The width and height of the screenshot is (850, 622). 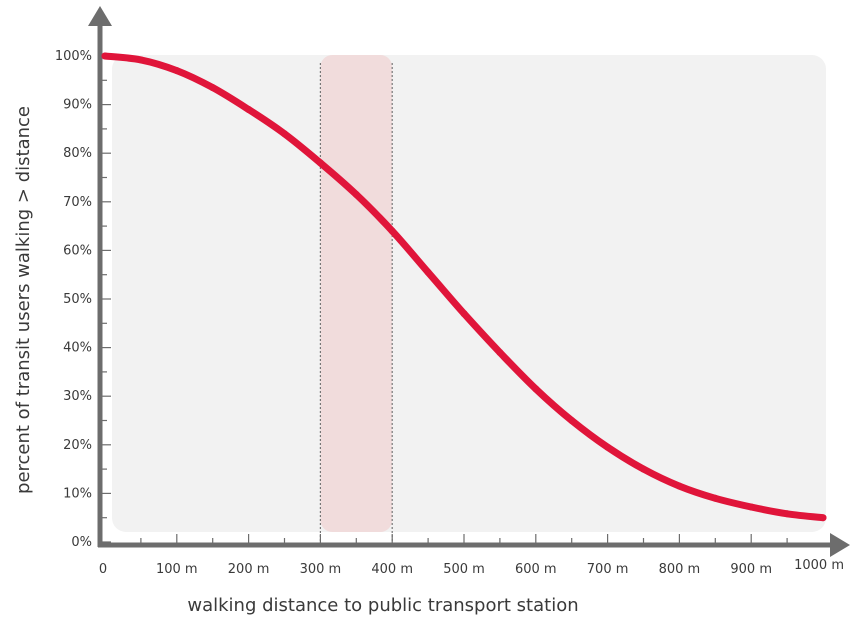 What do you see at coordinates (77, 493) in the screenshot?
I see `y-tick-label: 10%` at bounding box center [77, 493].